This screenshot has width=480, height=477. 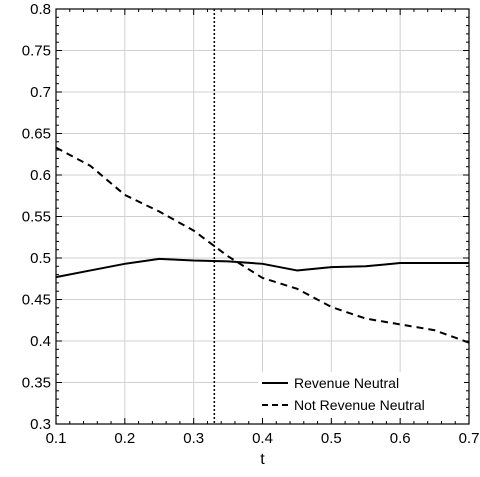 I want to click on x-tick-label: 0.6, so click(x=400, y=438).